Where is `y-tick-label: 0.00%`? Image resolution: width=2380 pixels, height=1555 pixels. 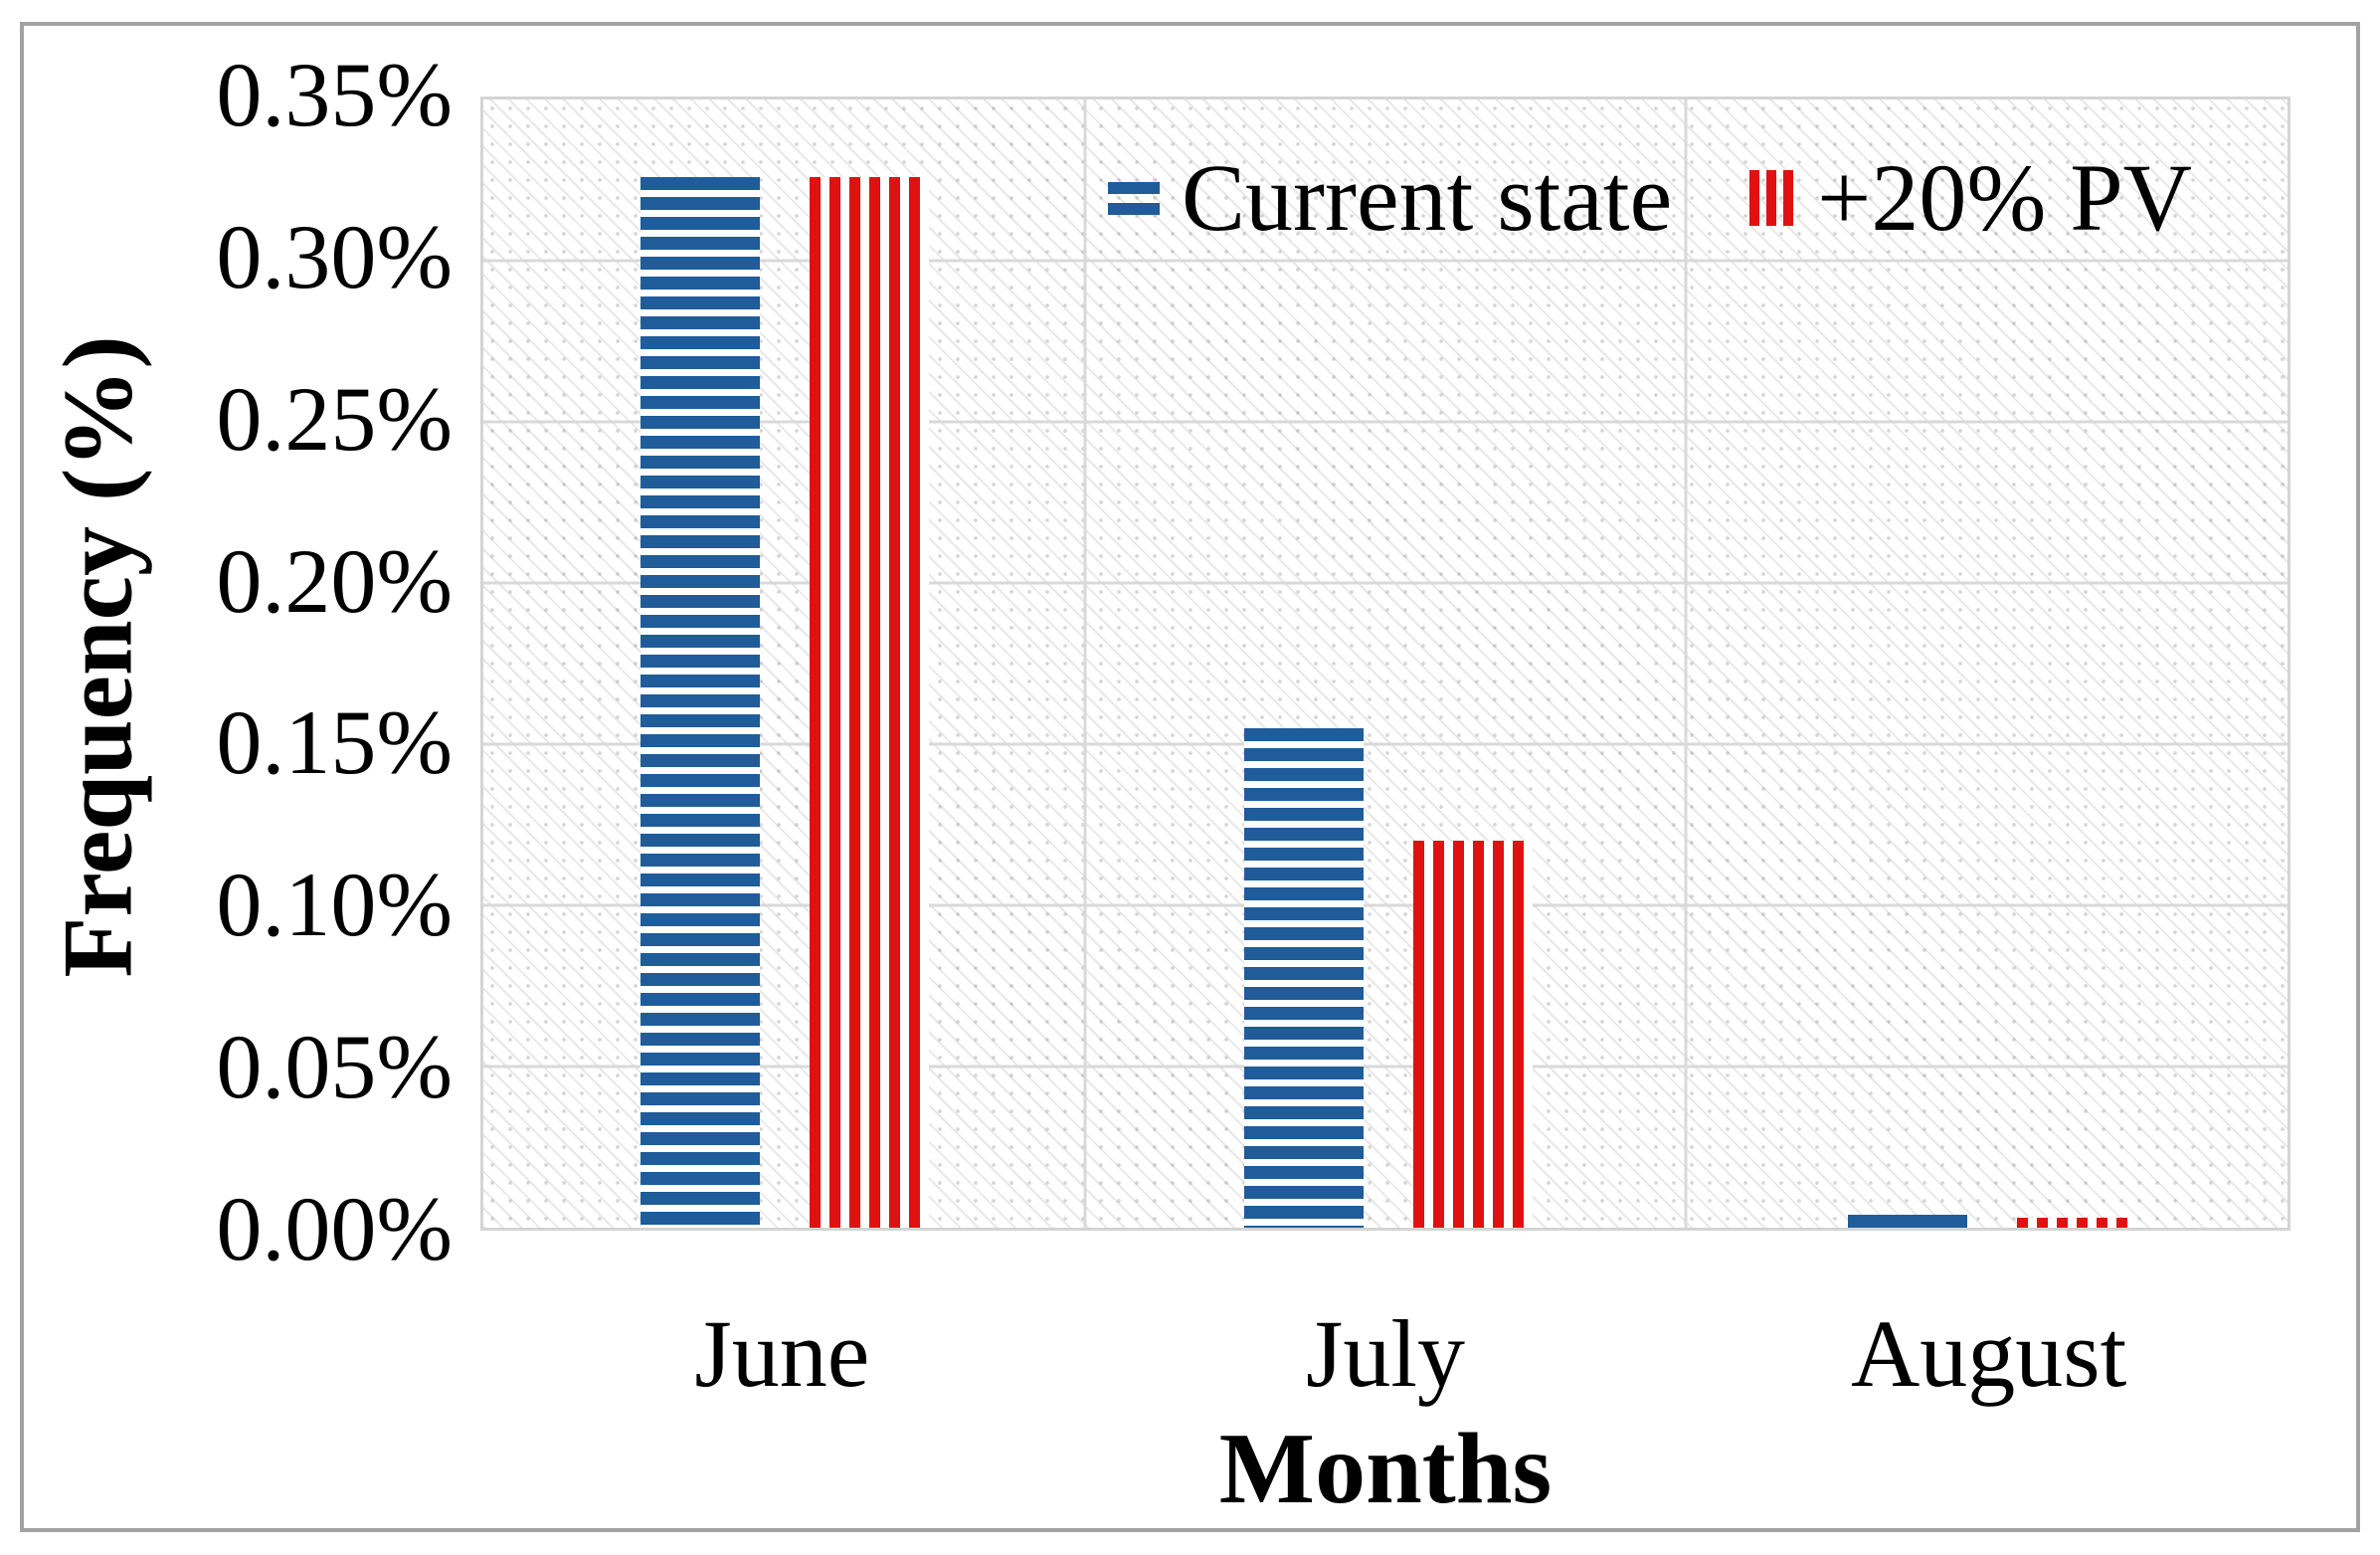 y-tick-label: 0.00% is located at coordinates (334, 1228).